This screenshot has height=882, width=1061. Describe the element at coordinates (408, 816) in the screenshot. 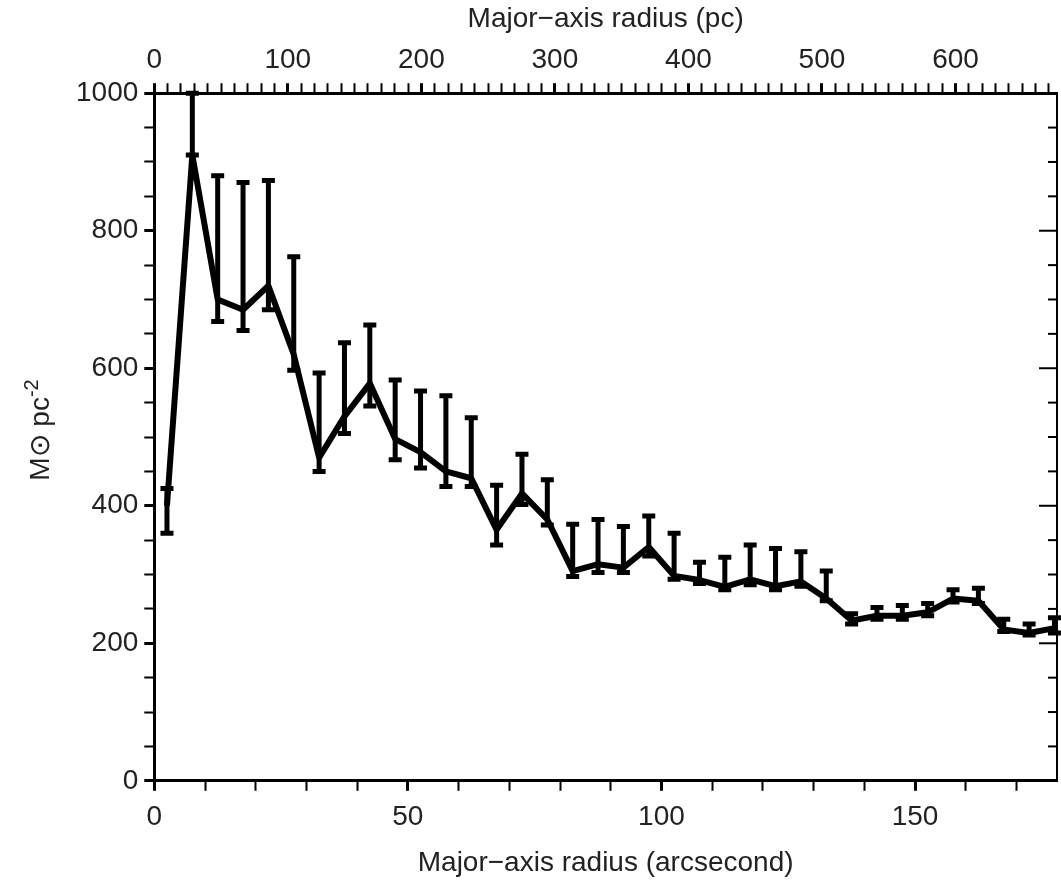

I see `x-tick-label: 50` at that location.